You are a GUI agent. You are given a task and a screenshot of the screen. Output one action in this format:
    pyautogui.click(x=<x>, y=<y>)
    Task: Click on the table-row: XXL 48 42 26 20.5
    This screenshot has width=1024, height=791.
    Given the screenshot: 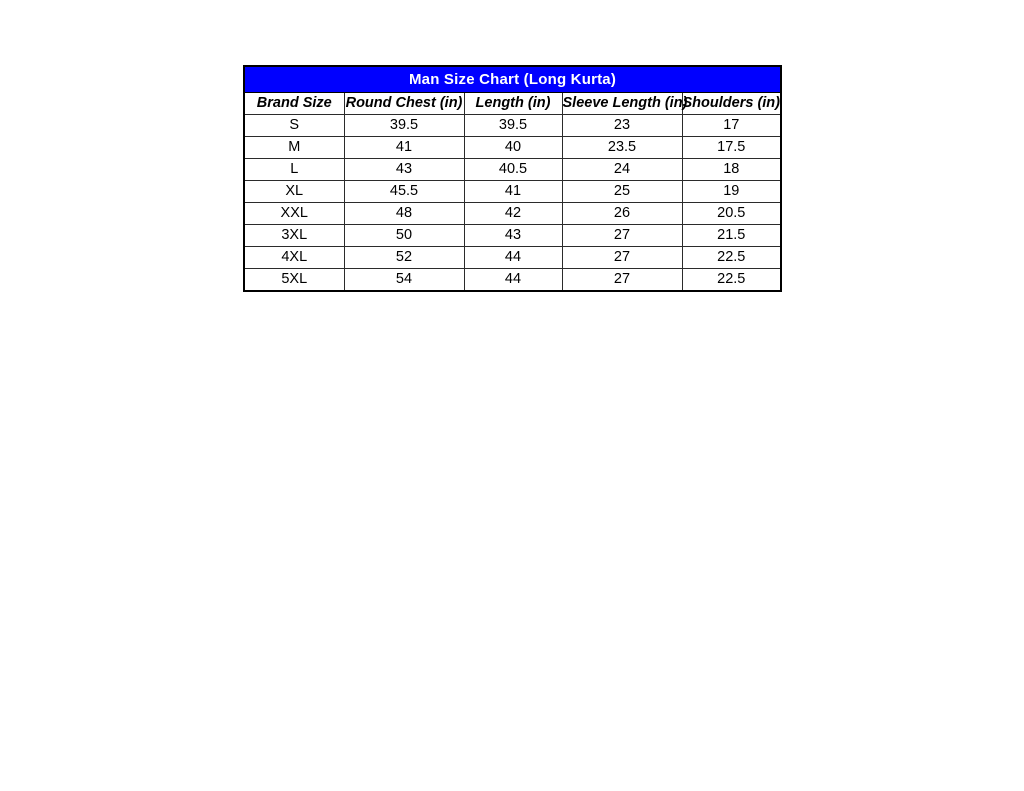 What is the action you would take?
    pyautogui.click(x=512, y=213)
    